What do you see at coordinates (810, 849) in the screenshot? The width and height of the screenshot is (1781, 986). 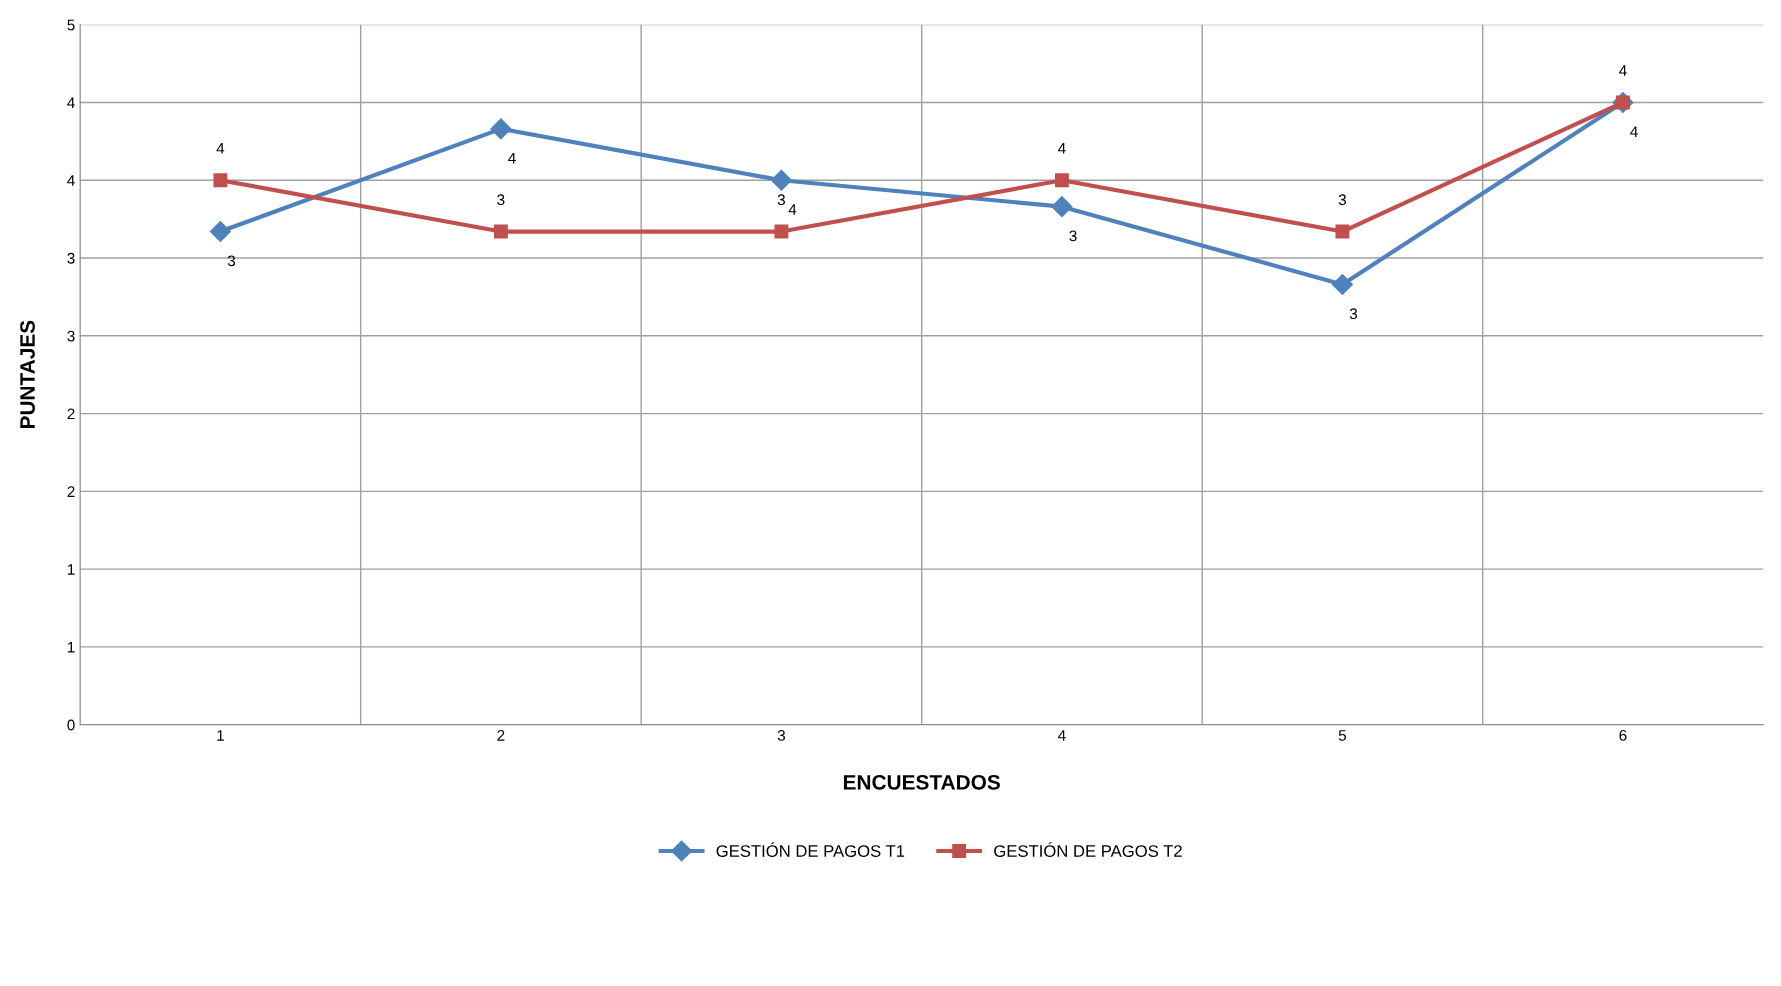 I see `legend-label: GESTIÓN DE PAGOS T1` at bounding box center [810, 849].